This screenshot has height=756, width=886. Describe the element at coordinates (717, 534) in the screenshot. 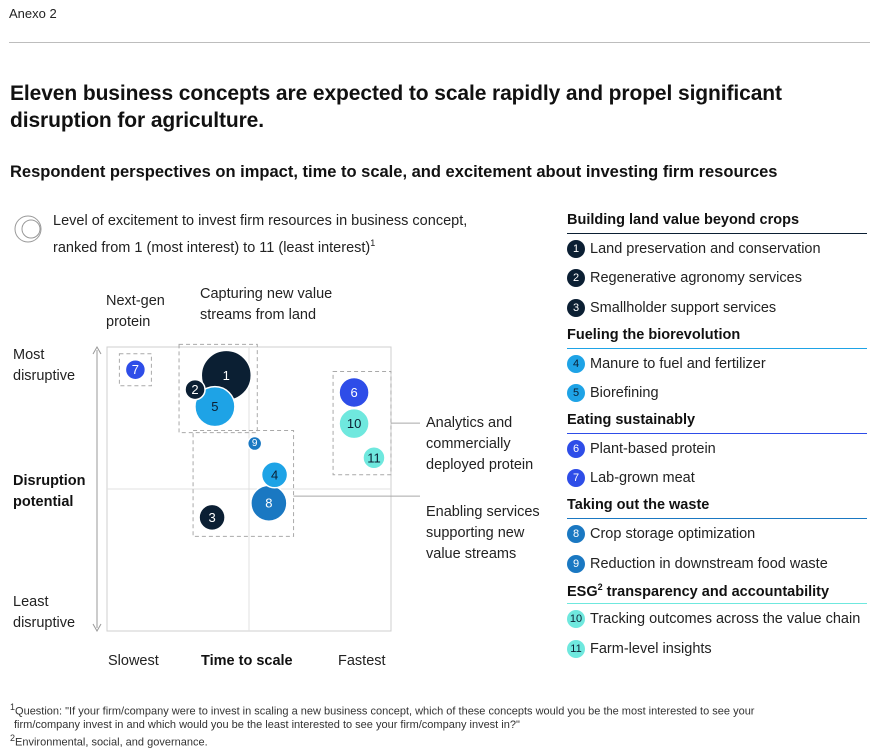

I see `legend-item-8: 8 Crop storage optimization` at that location.